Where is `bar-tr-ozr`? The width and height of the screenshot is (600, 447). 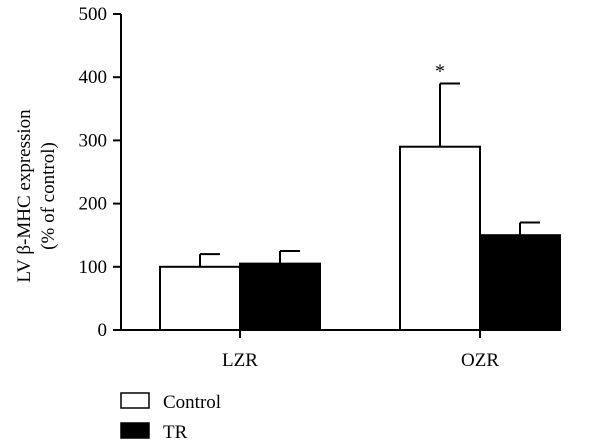 bar-tr-ozr is located at coordinates (520, 282).